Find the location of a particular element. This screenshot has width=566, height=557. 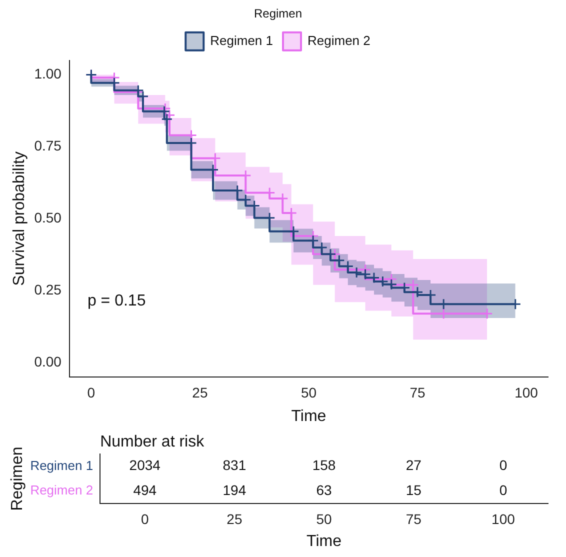

y-tick-label: 1.00 is located at coordinates (48, 74).